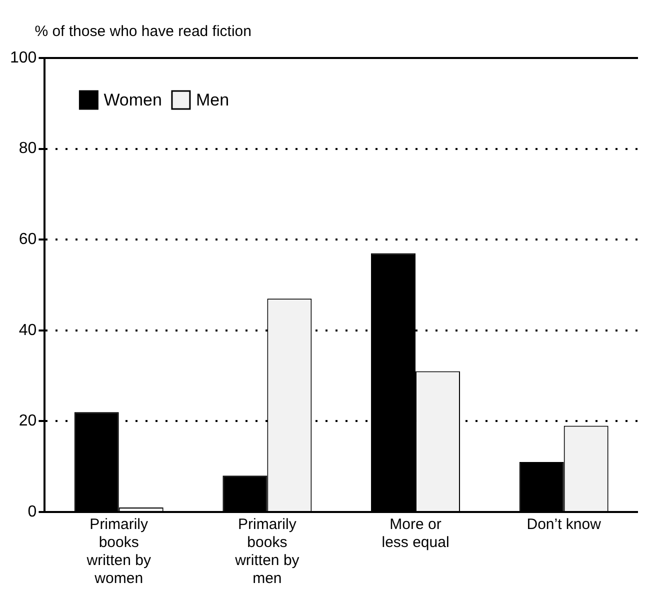 This screenshot has width=646, height=600. Describe the element at coordinates (27, 330) in the screenshot. I see `y-tick-label: 40` at that location.